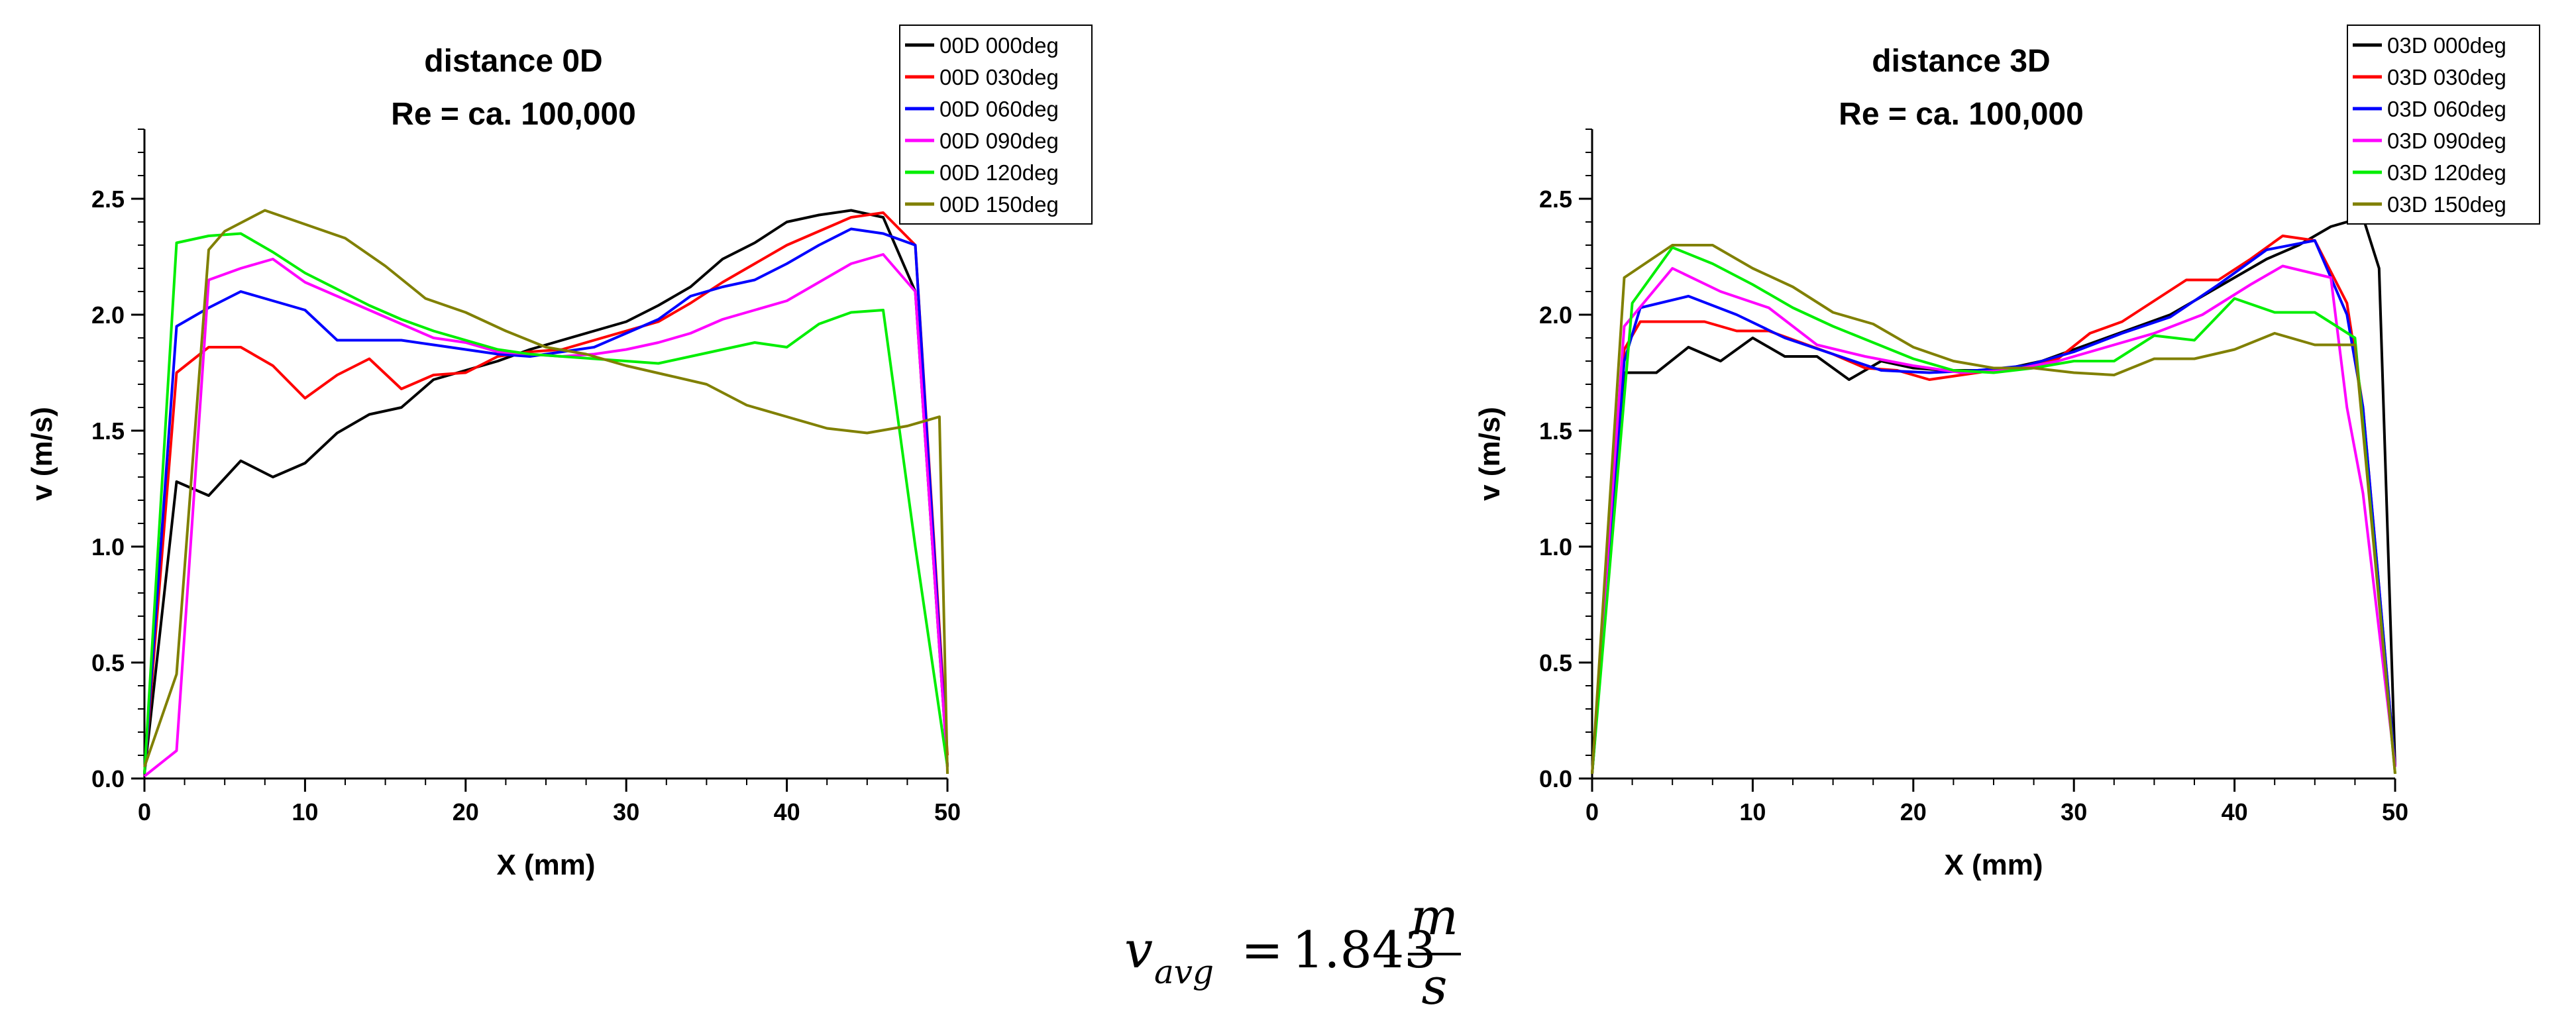 This screenshot has width=2576, height=1019. I want to click on average-velocity-equation: v avg = 1.843 m s, so click(1292, 951).